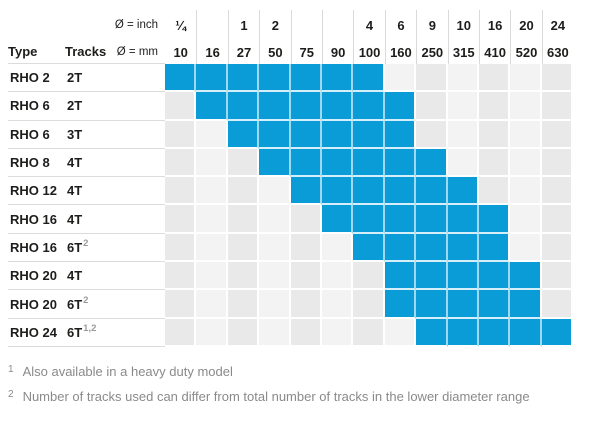  What do you see at coordinates (494, 52) in the screenshot?
I see `mm-header-cell: 410` at bounding box center [494, 52].